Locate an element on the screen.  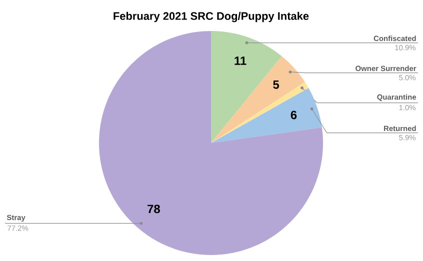
data-label: 5 is located at coordinates (276, 84).